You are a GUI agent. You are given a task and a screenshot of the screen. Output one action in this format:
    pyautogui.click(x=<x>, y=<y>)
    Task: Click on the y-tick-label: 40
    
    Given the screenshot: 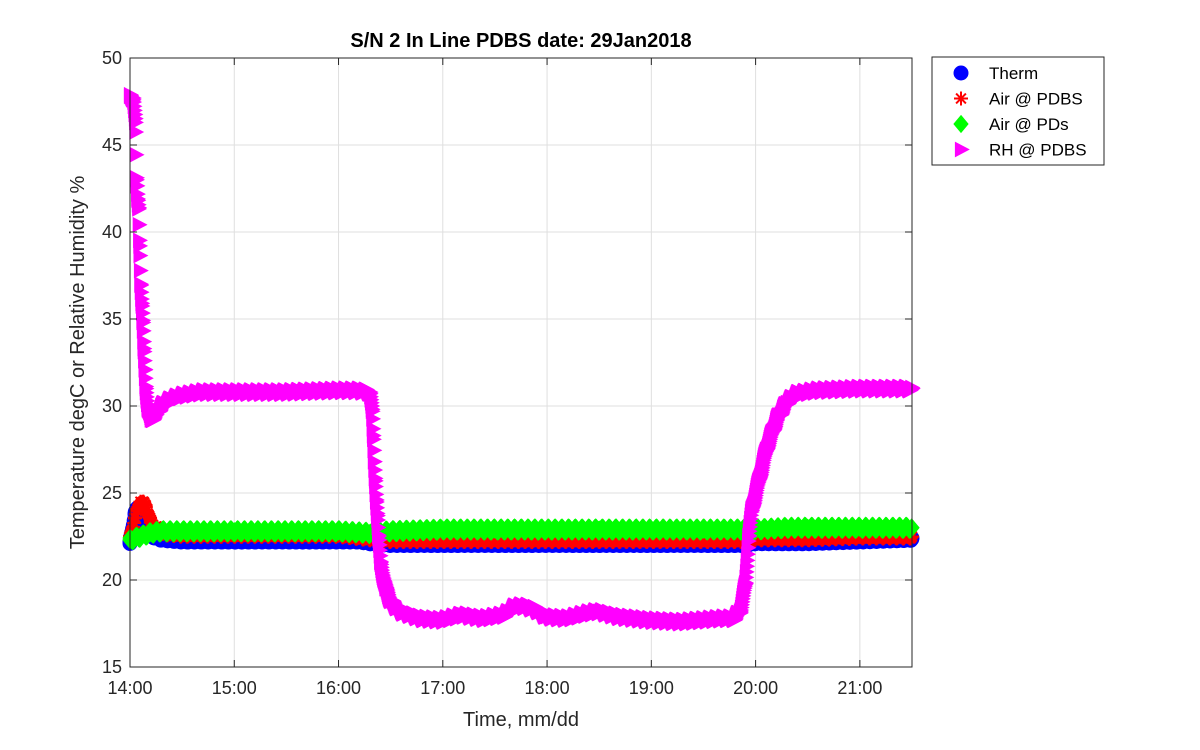 What is the action you would take?
    pyautogui.click(x=112, y=232)
    